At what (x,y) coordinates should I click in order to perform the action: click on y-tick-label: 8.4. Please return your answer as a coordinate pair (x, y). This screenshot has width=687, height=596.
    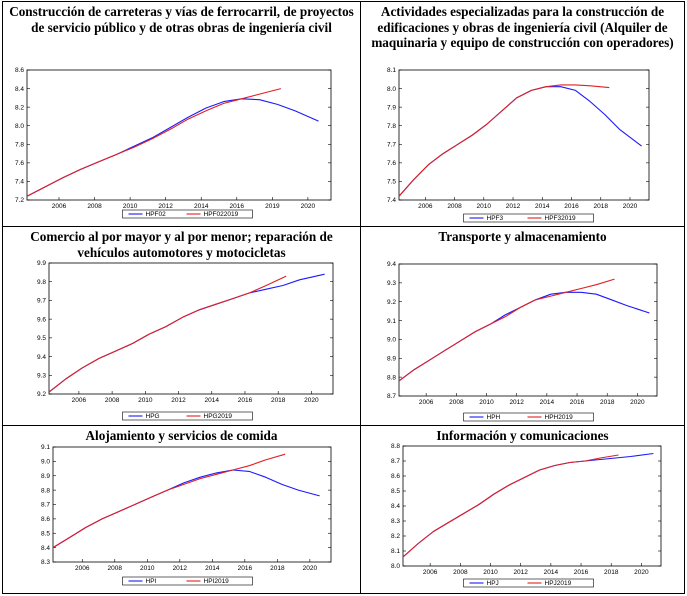
    Looking at the image, I should click on (395, 506).